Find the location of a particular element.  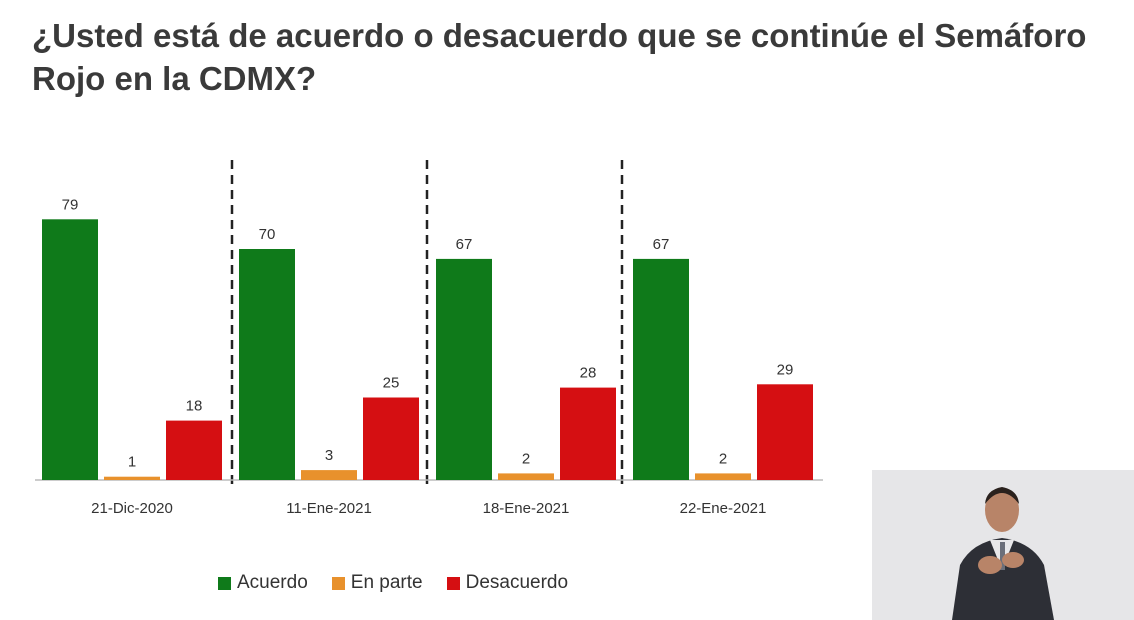

legend-item: En parte is located at coordinates (377, 583).